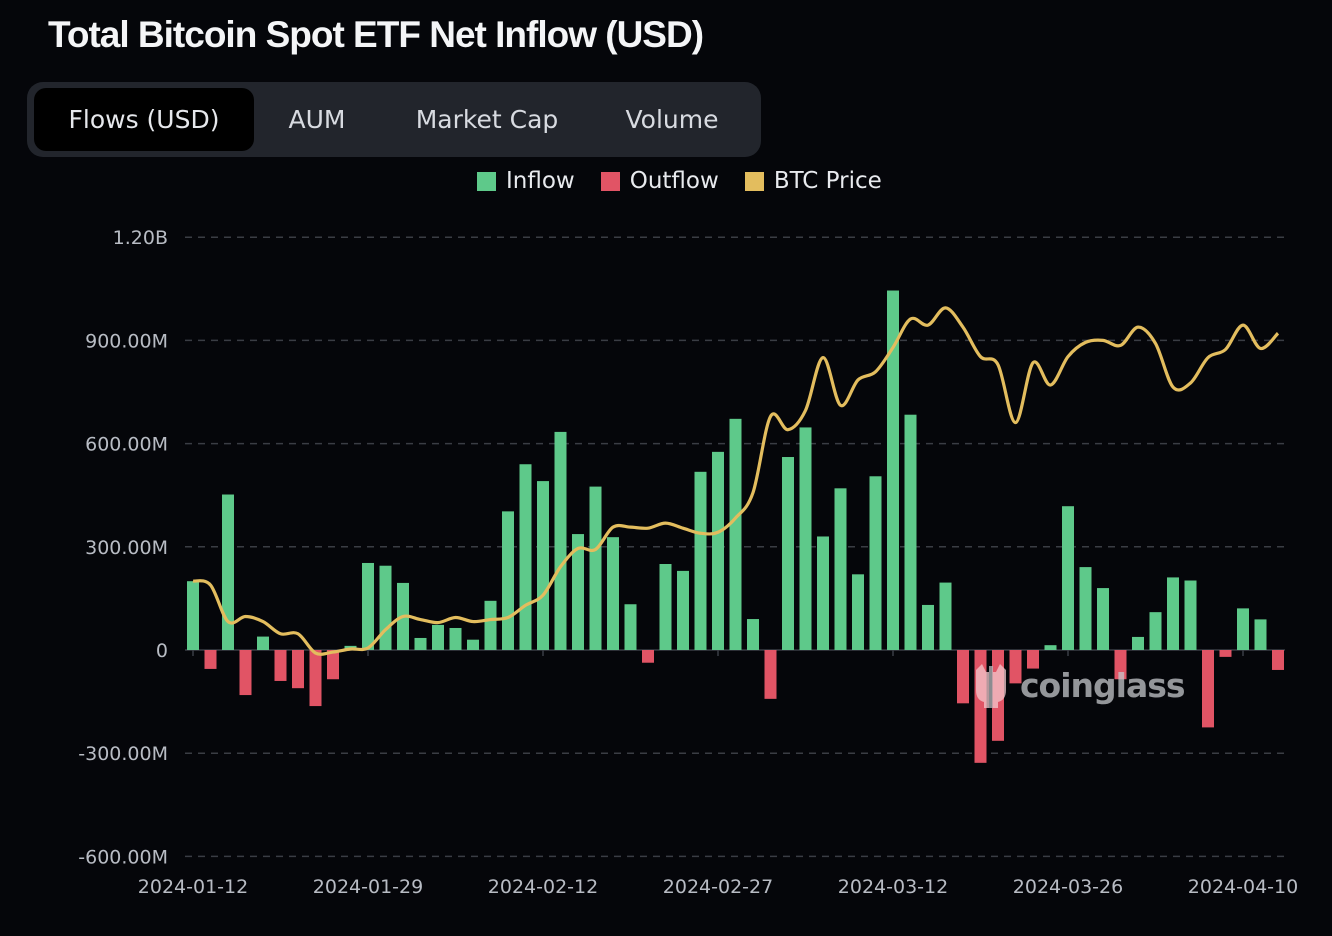  Describe the element at coordinates (893, 887) in the screenshot. I see `x-tick-label: 2024-03-12` at that location.